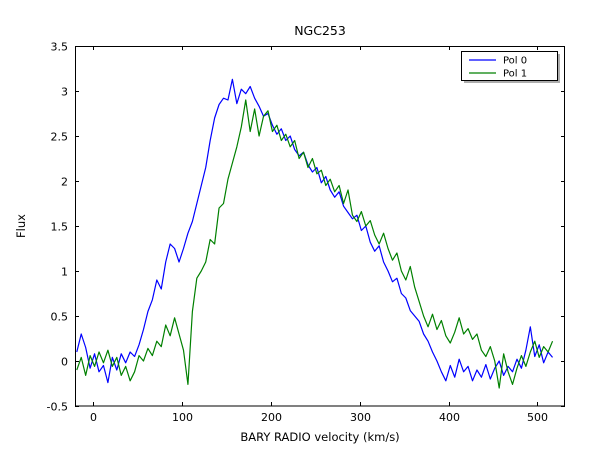 Image resolution: width=609 pixels, height=463 pixels. What do you see at coordinates (60, 317) in the screenshot?
I see `tick-label: 0.5` at bounding box center [60, 317].